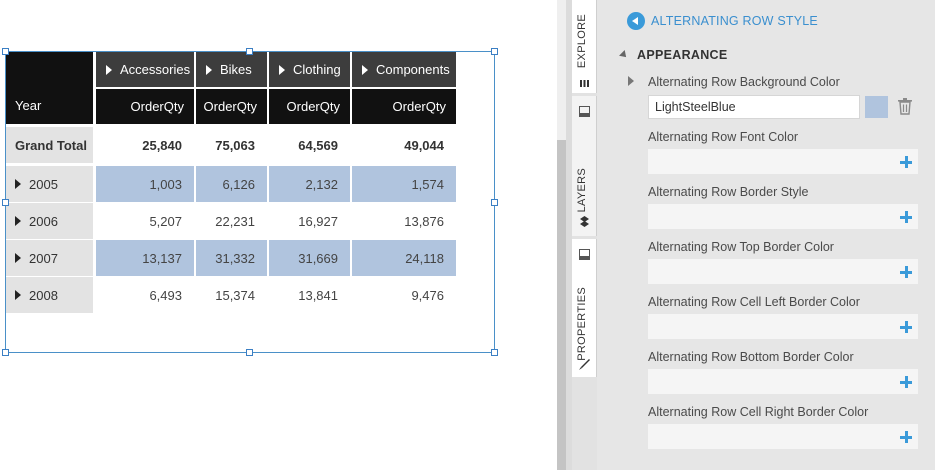 The width and height of the screenshot is (935, 470). I want to click on row-header: 2006, so click(49, 221).